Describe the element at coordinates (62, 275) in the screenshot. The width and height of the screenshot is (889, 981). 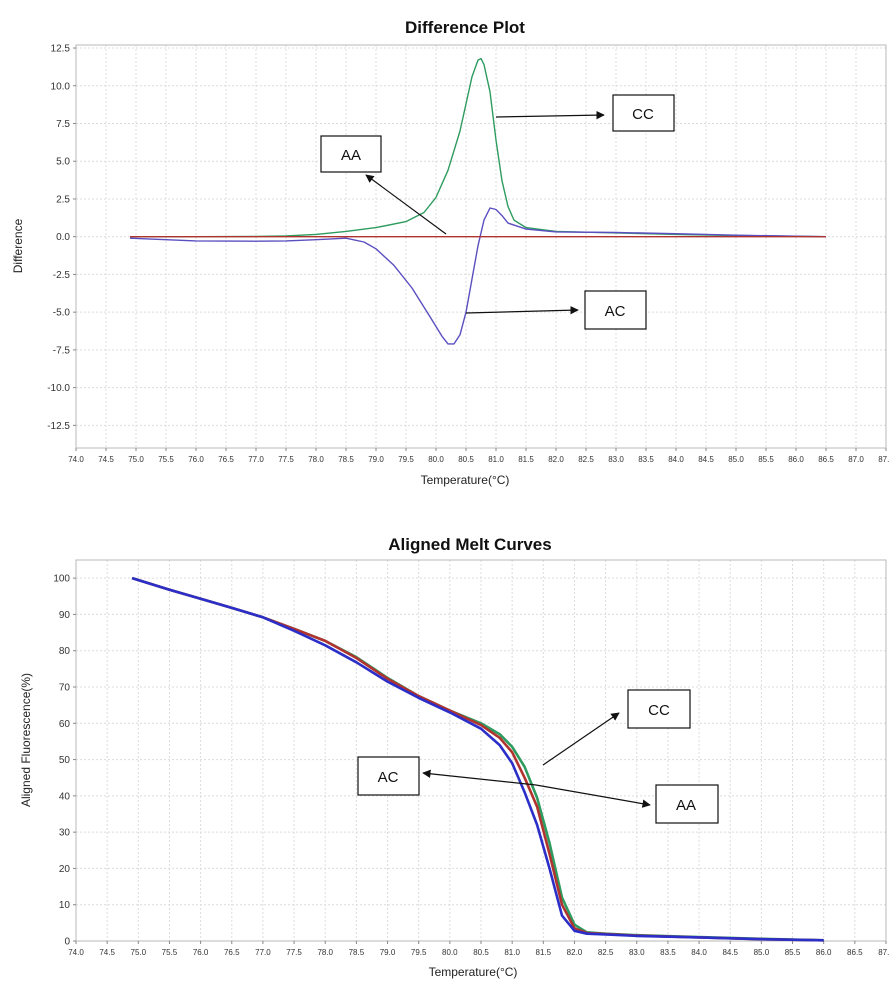
I see `y-tick-label: -2.5` at that location.